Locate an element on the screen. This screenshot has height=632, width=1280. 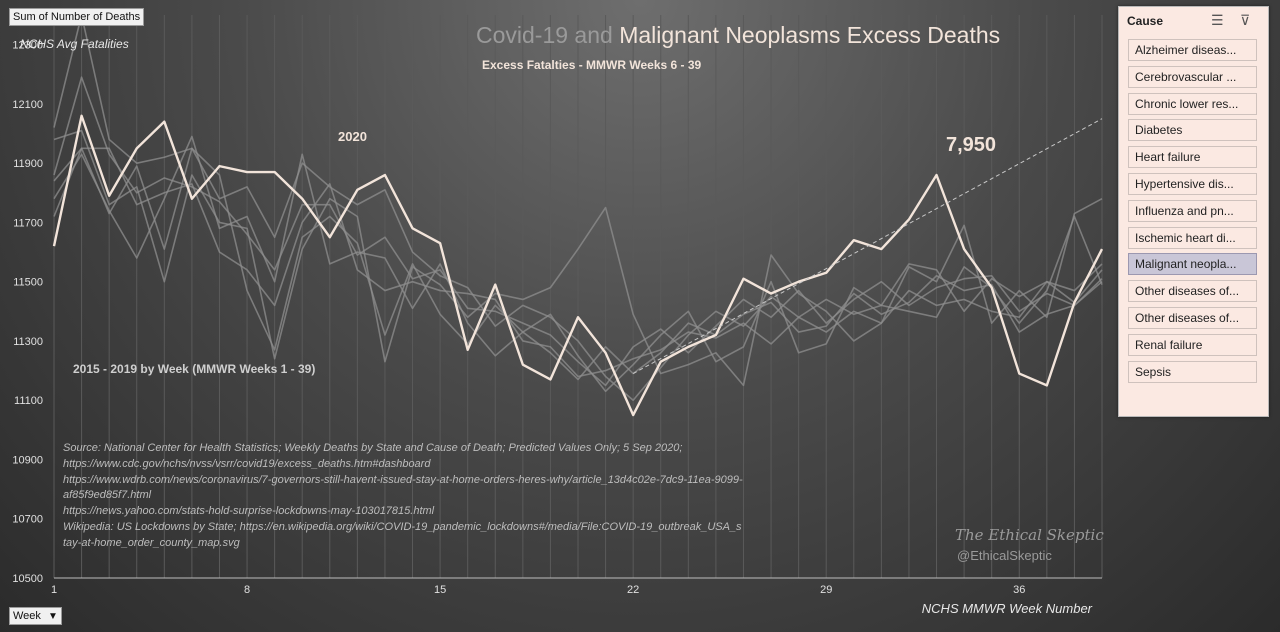
clear-filter-icon: ⊽ is located at coordinates (1245, 20).